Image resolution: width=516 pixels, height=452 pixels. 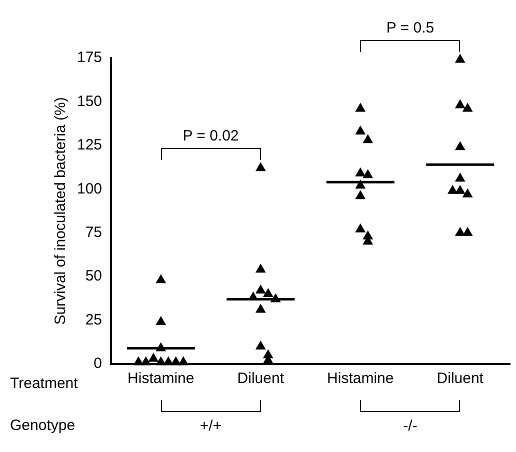 I want to click on y-tick-label: 25, so click(x=93, y=319).